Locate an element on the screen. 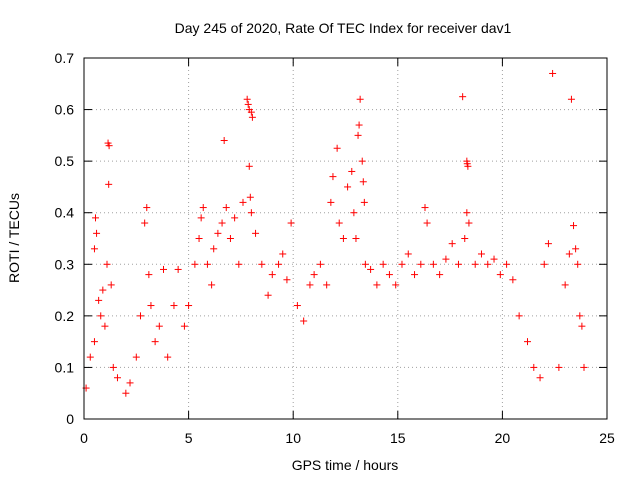 This screenshot has width=640, height=480. y-tick-label: 0.7 is located at coordinates (65, 58).